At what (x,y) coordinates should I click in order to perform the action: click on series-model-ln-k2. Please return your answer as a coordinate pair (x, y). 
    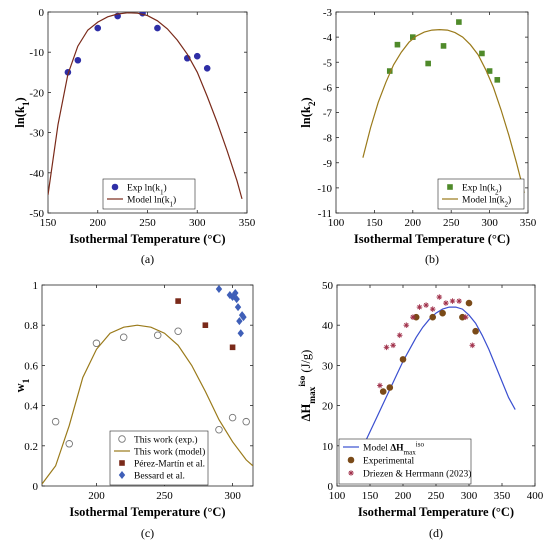
    Looking at the image, I should click on (443, 111).